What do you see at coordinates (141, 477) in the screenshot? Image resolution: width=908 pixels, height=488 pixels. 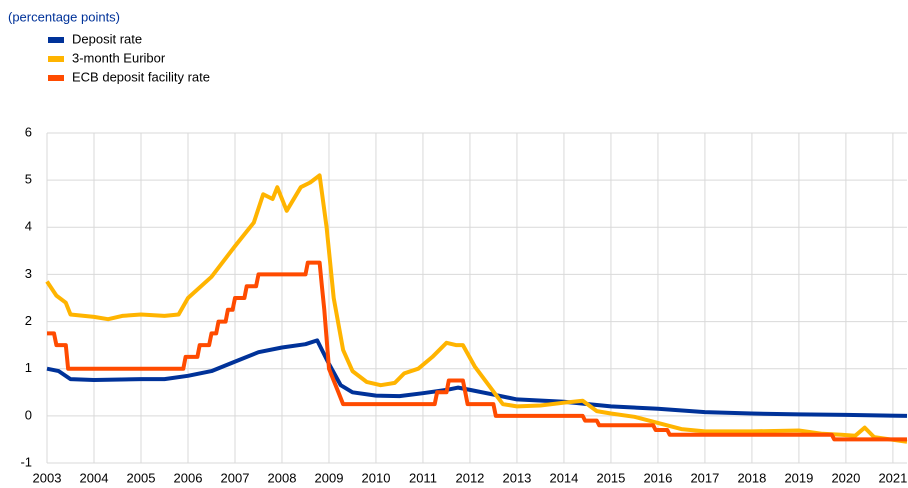 I see `x-tick-label: 2005` at bounding box center [141, 477].